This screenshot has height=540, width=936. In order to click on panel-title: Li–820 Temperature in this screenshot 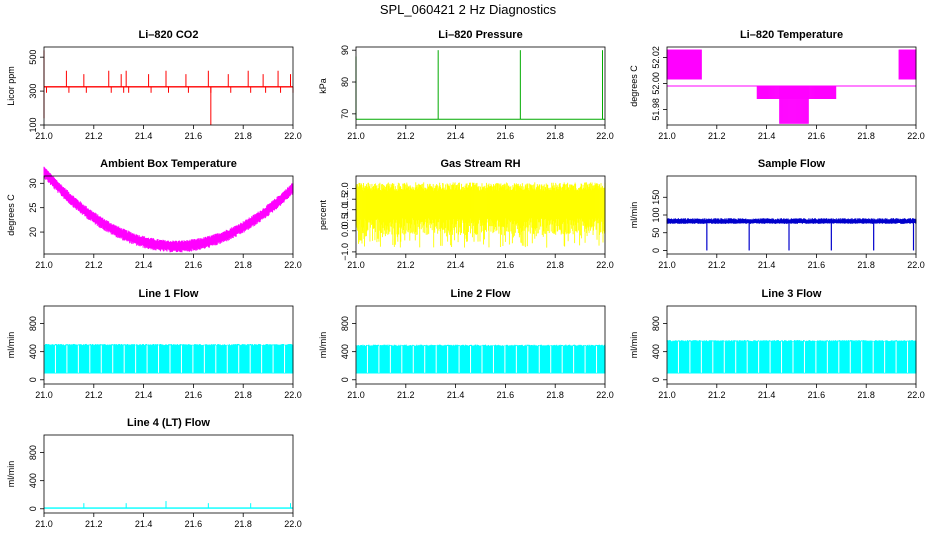, I will do `click(791, 35)`.